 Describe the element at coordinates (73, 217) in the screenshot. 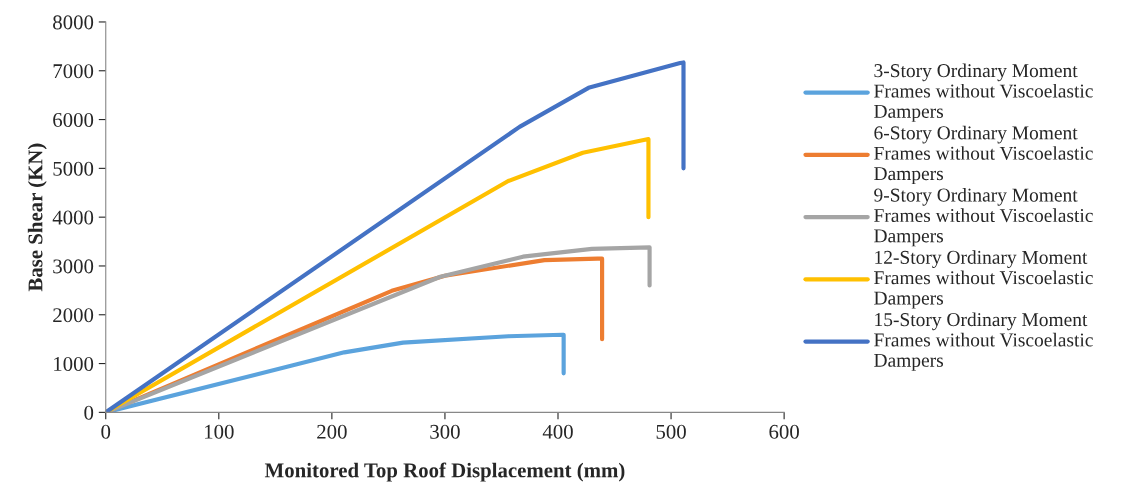

I see `y-tick-label: 4000` at that location.